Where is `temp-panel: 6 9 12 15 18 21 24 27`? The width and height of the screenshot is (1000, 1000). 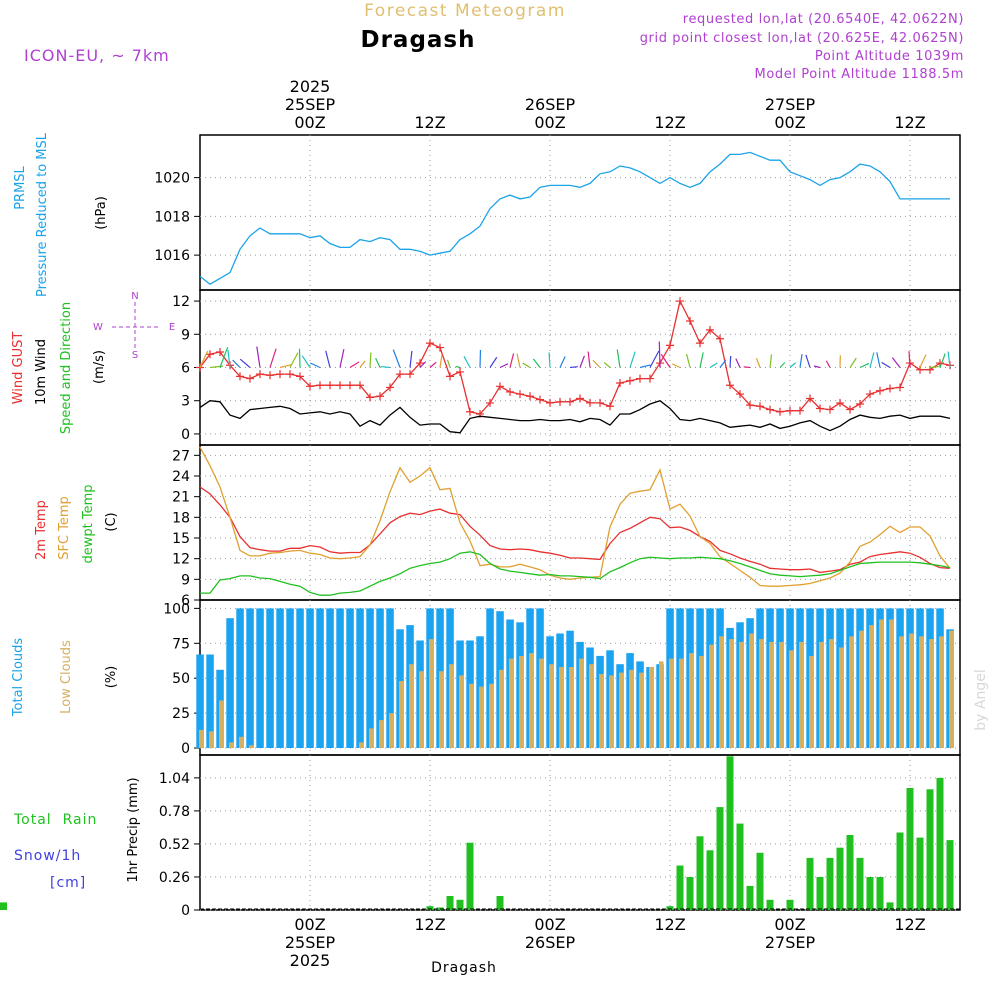 temp-panel: 6 9 12 15 18 21 24 27 is located at coordinates (566, 526).